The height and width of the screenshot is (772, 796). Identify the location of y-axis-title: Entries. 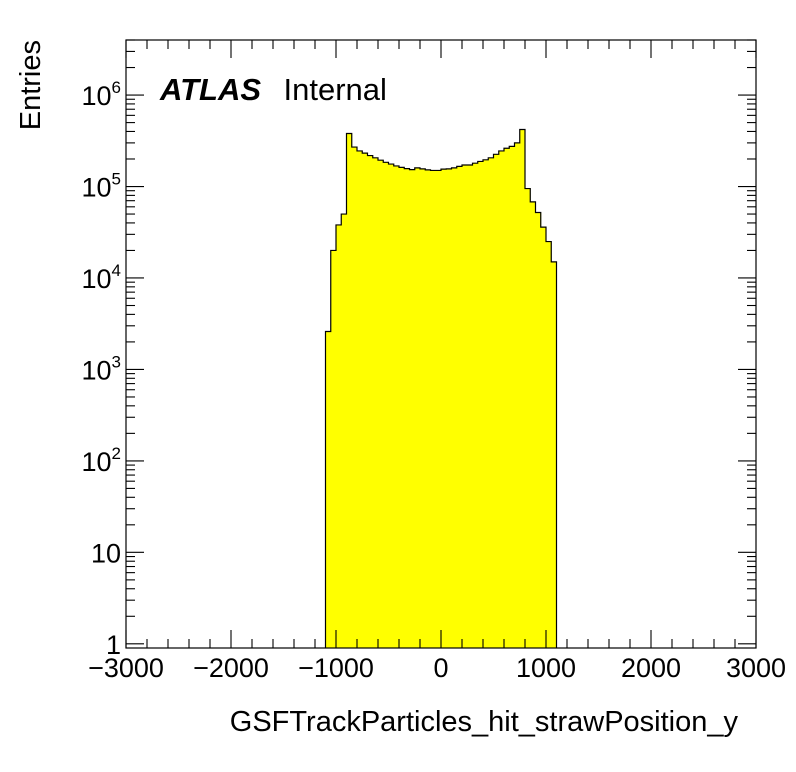
(31, 85).